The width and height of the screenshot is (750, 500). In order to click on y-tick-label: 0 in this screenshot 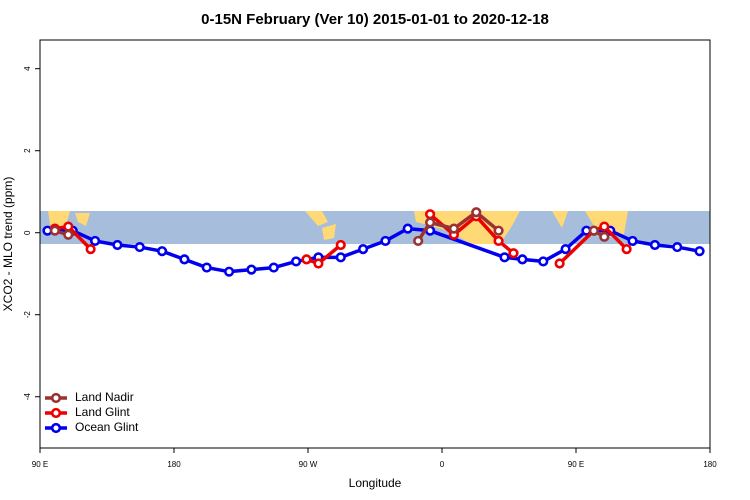, I will do `click(27, 232)`.